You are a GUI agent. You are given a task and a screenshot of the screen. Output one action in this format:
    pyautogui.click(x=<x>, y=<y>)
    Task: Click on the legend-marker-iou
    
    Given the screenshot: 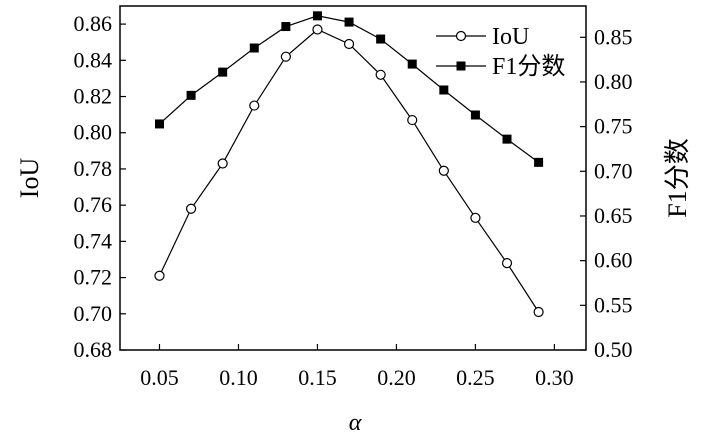 What is the action you would take?
    pyautogui.click(x=461, y=36)
    